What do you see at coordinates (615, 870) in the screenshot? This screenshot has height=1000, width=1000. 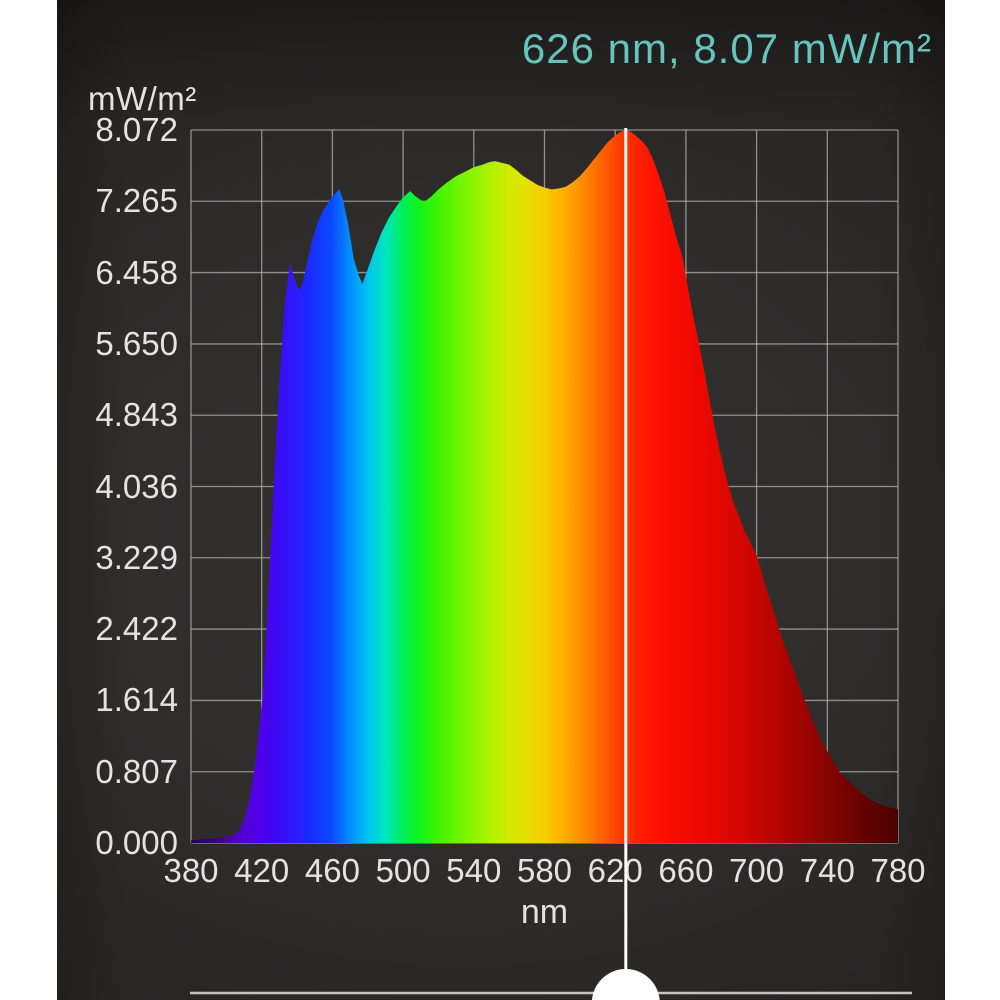 I see `x-tick-label: 620` at bounding box center [615, 870].